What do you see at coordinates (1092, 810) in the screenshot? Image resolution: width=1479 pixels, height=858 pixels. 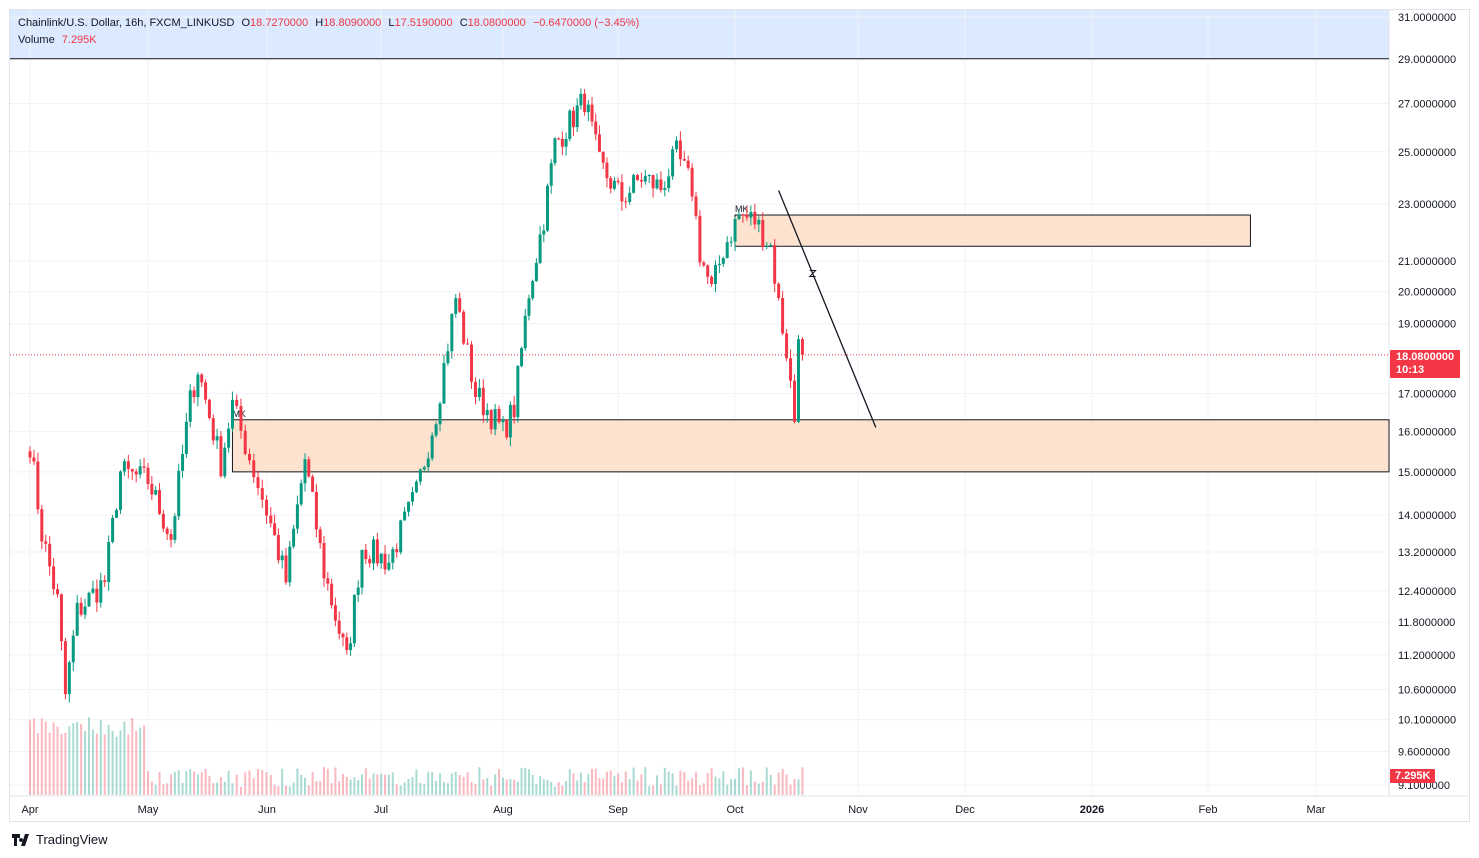 I see `x-tick-label: 2026` at bounding box center [1092, 810].